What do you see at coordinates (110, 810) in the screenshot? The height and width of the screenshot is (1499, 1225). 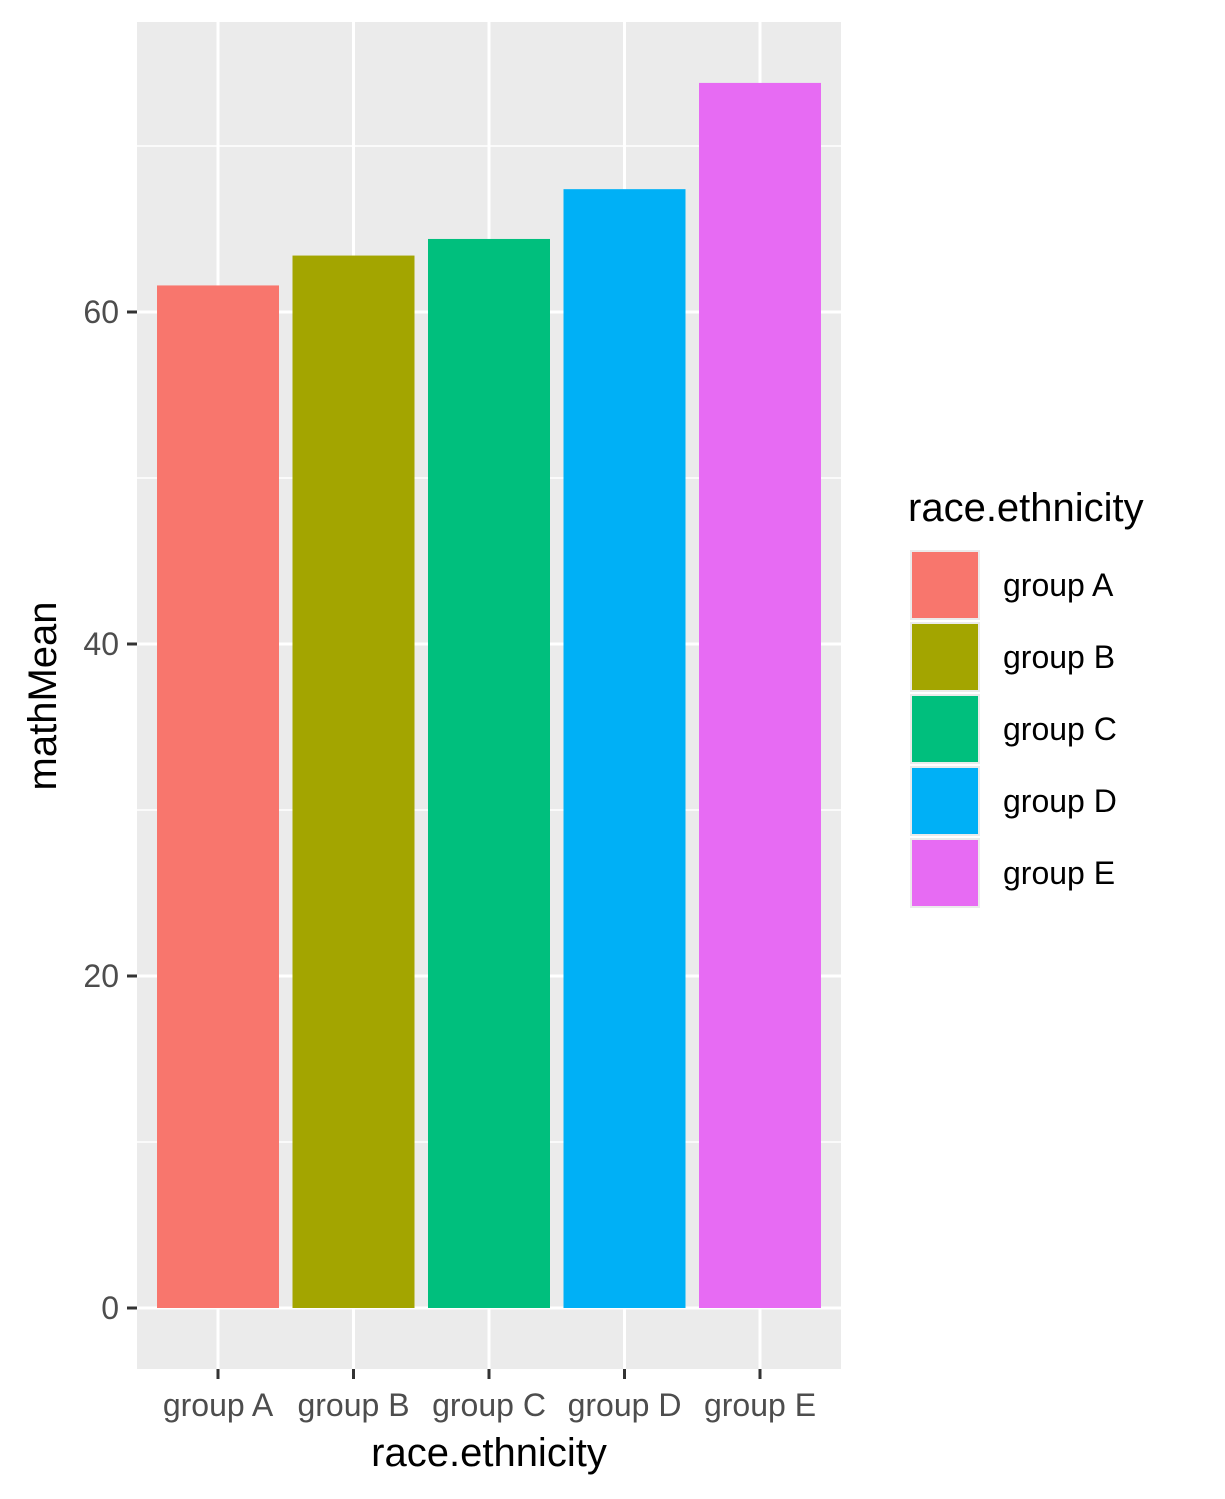 I see `y-axis: 0 20 40 60` at bounding box center [110, 810].